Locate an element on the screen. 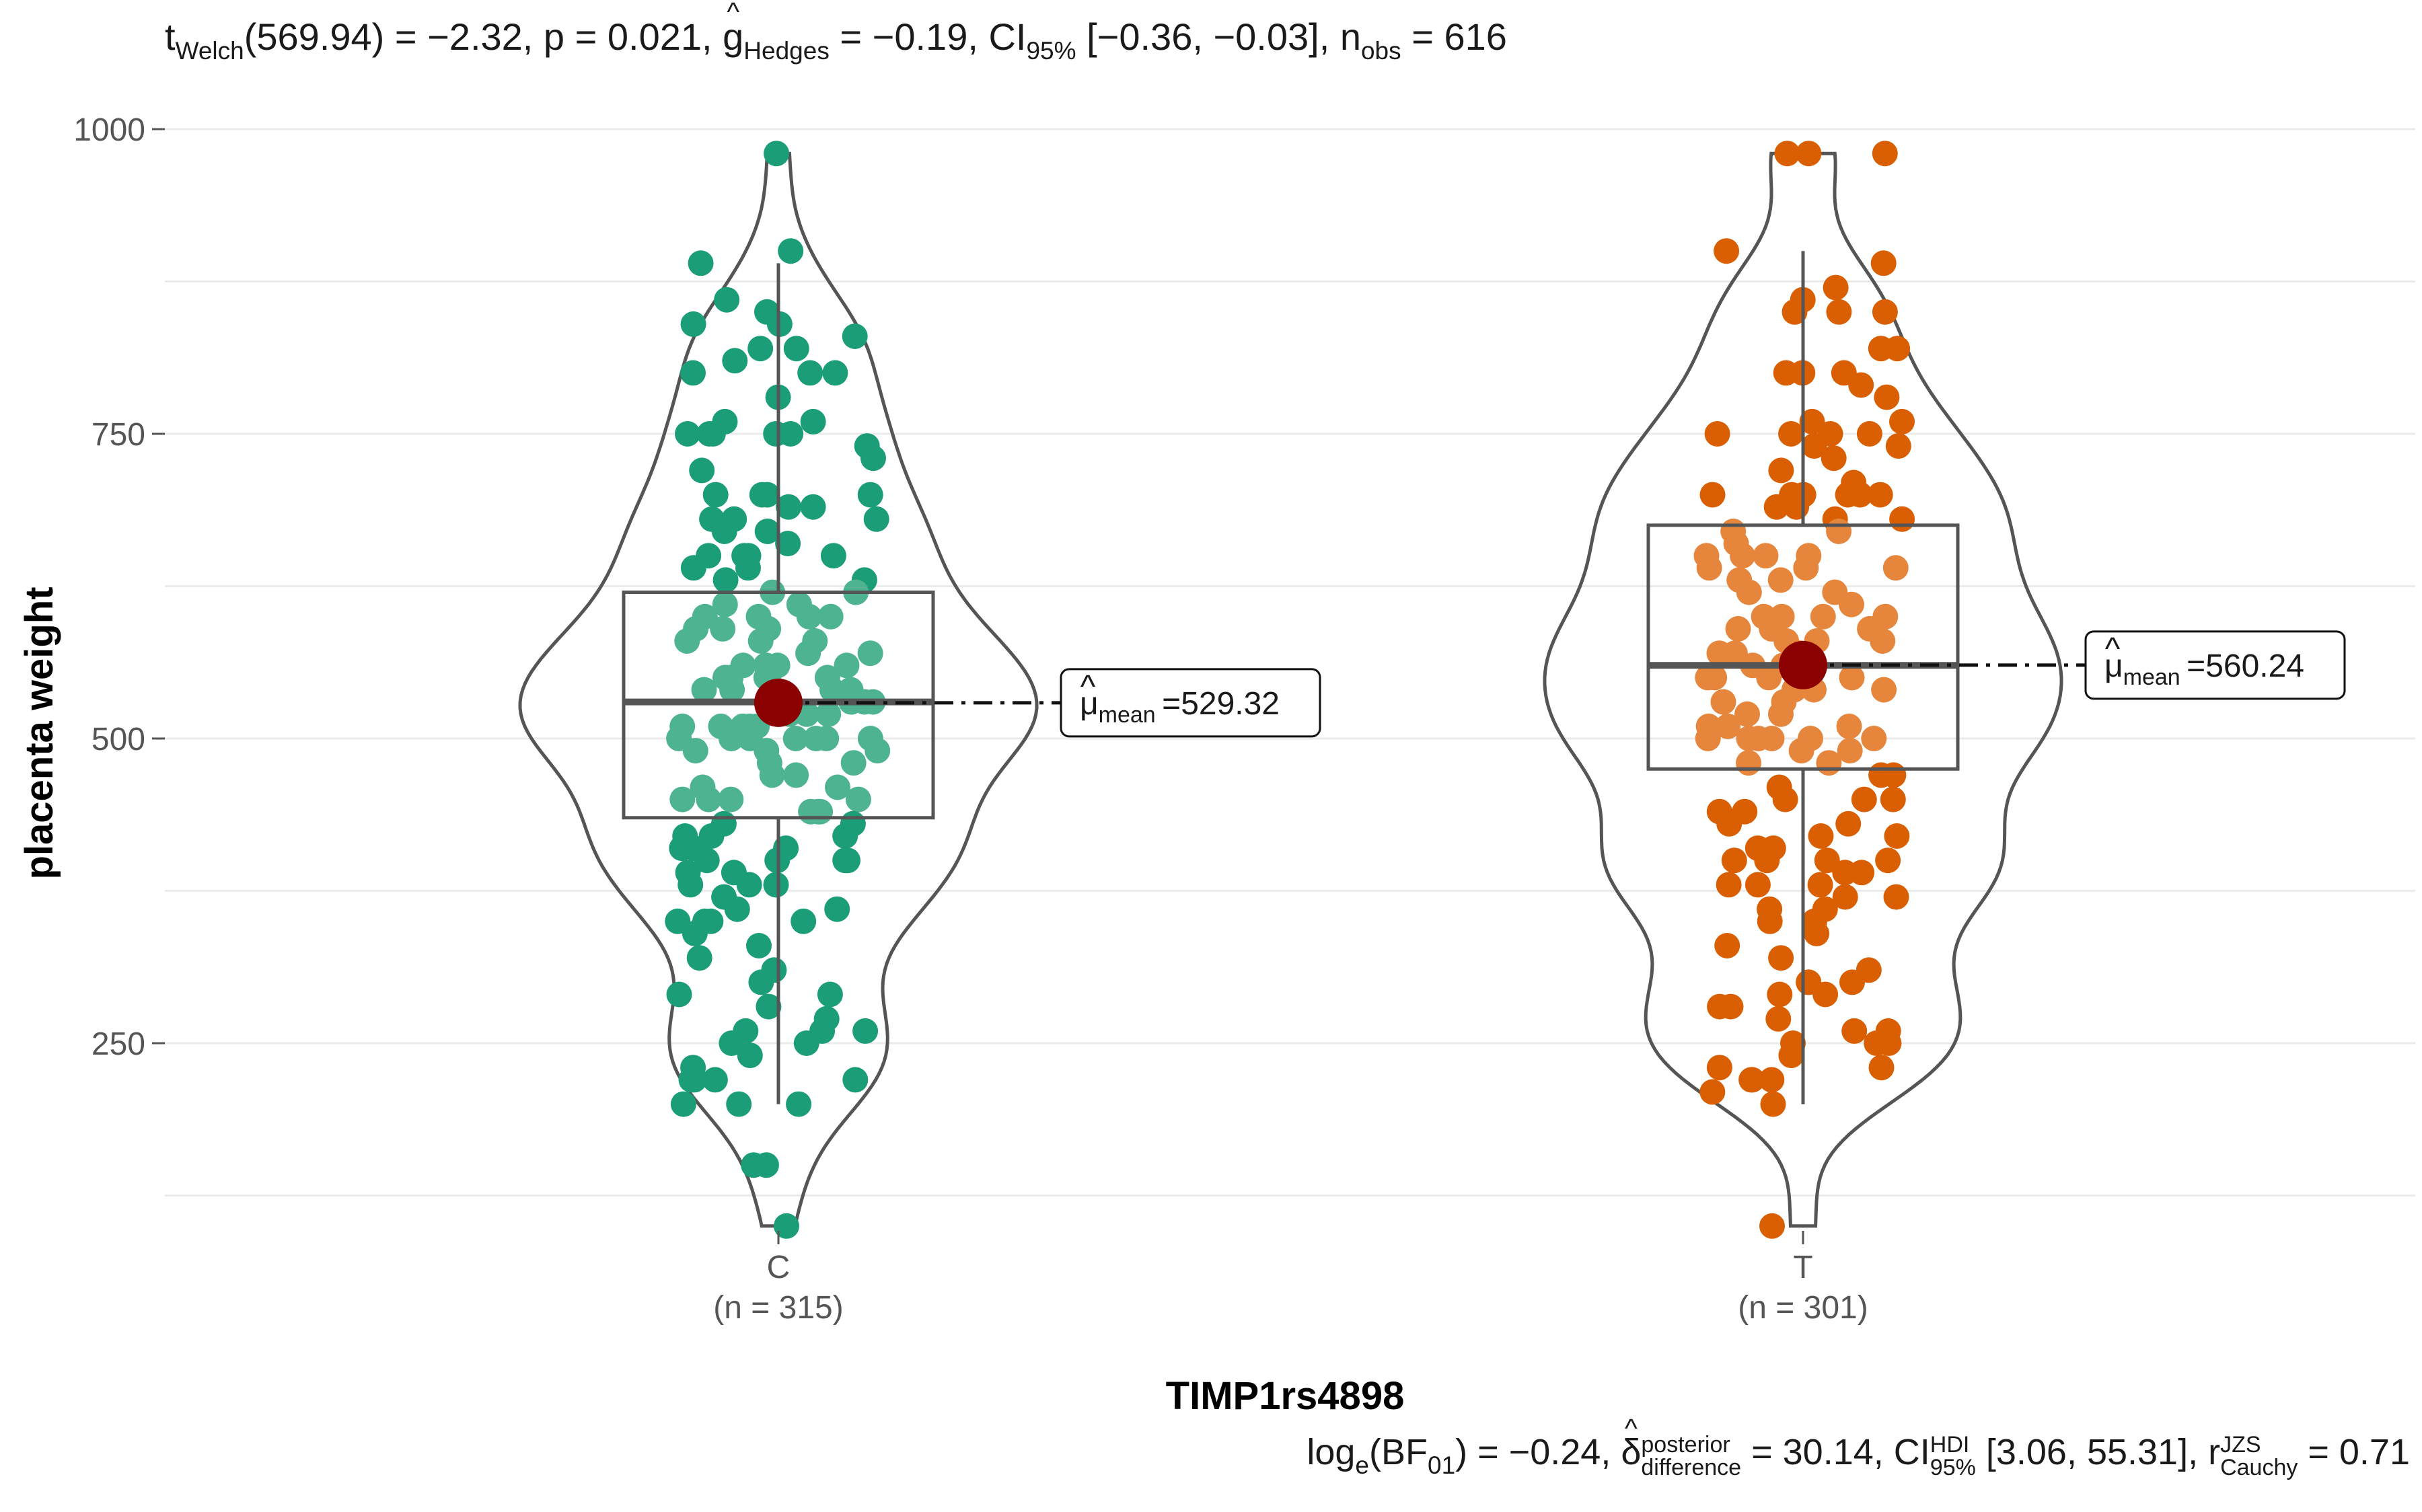  y-tick-label: 1000 is located at coordinates (109, 130).